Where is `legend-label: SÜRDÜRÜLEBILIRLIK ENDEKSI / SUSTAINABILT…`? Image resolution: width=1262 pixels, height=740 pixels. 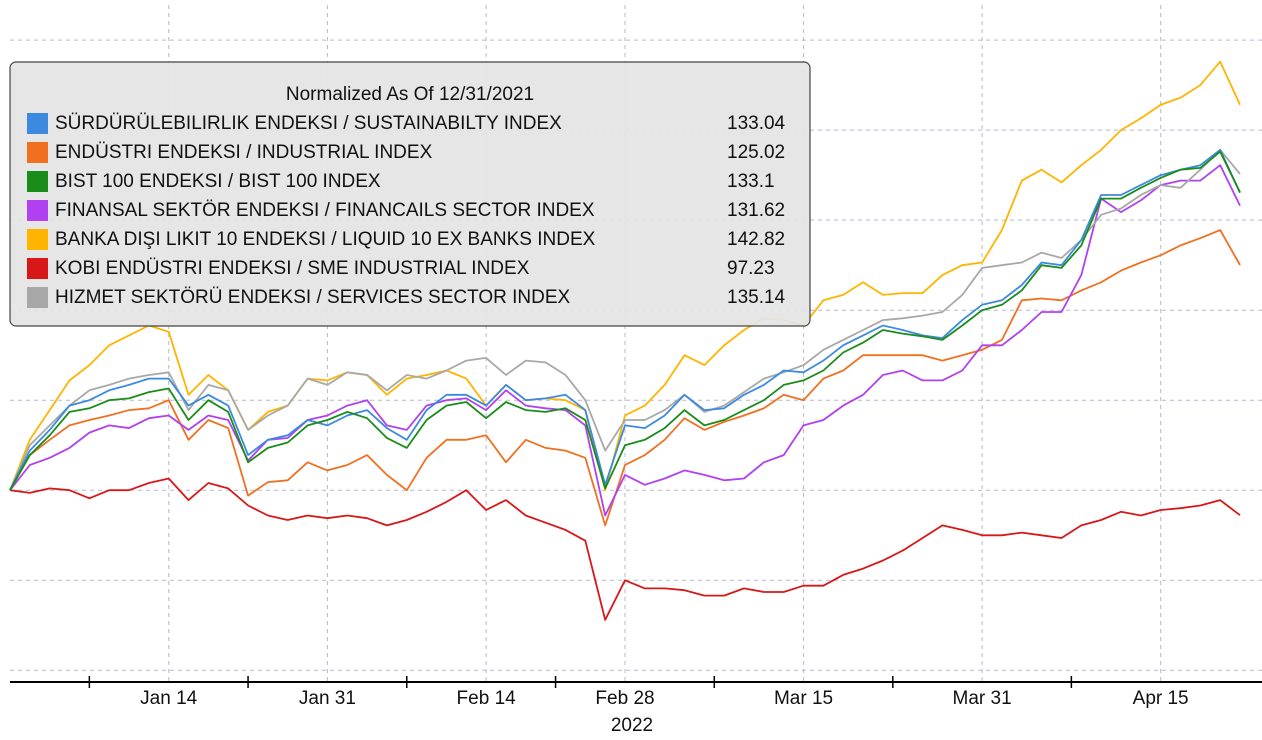
legend-label: SÜRDÜRÜLEBILIRLIK ENDEKSI / SUSTAINABILT… is located at coordinates (308, 123).